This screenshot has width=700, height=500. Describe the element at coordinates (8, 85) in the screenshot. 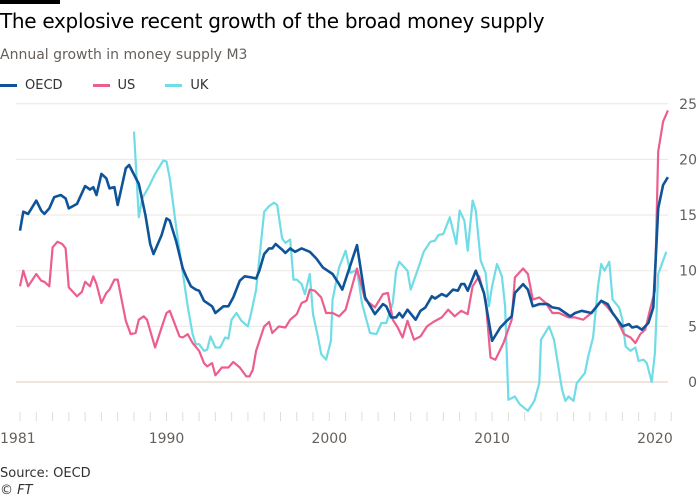

I see `legend-swatch-oecd` at that location.